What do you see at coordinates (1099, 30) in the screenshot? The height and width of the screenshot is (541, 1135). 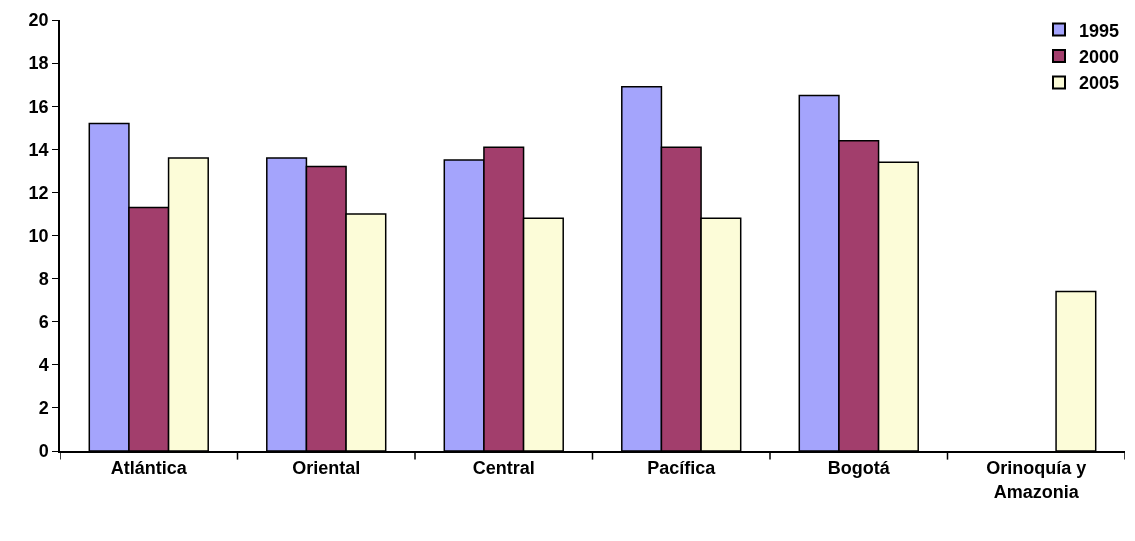 I see `legend-label: 1995` at bounding box center [1099, 30].